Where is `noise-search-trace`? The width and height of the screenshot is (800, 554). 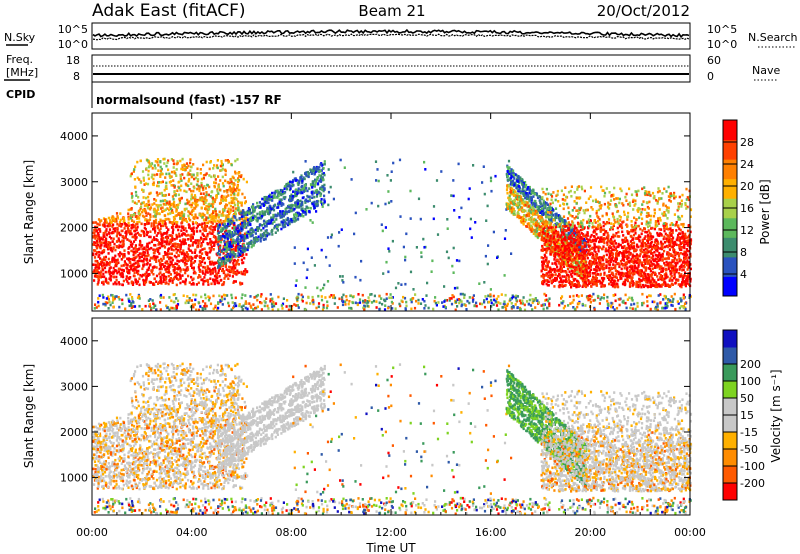
noise-search-trace is located at coordinates (391, 37).